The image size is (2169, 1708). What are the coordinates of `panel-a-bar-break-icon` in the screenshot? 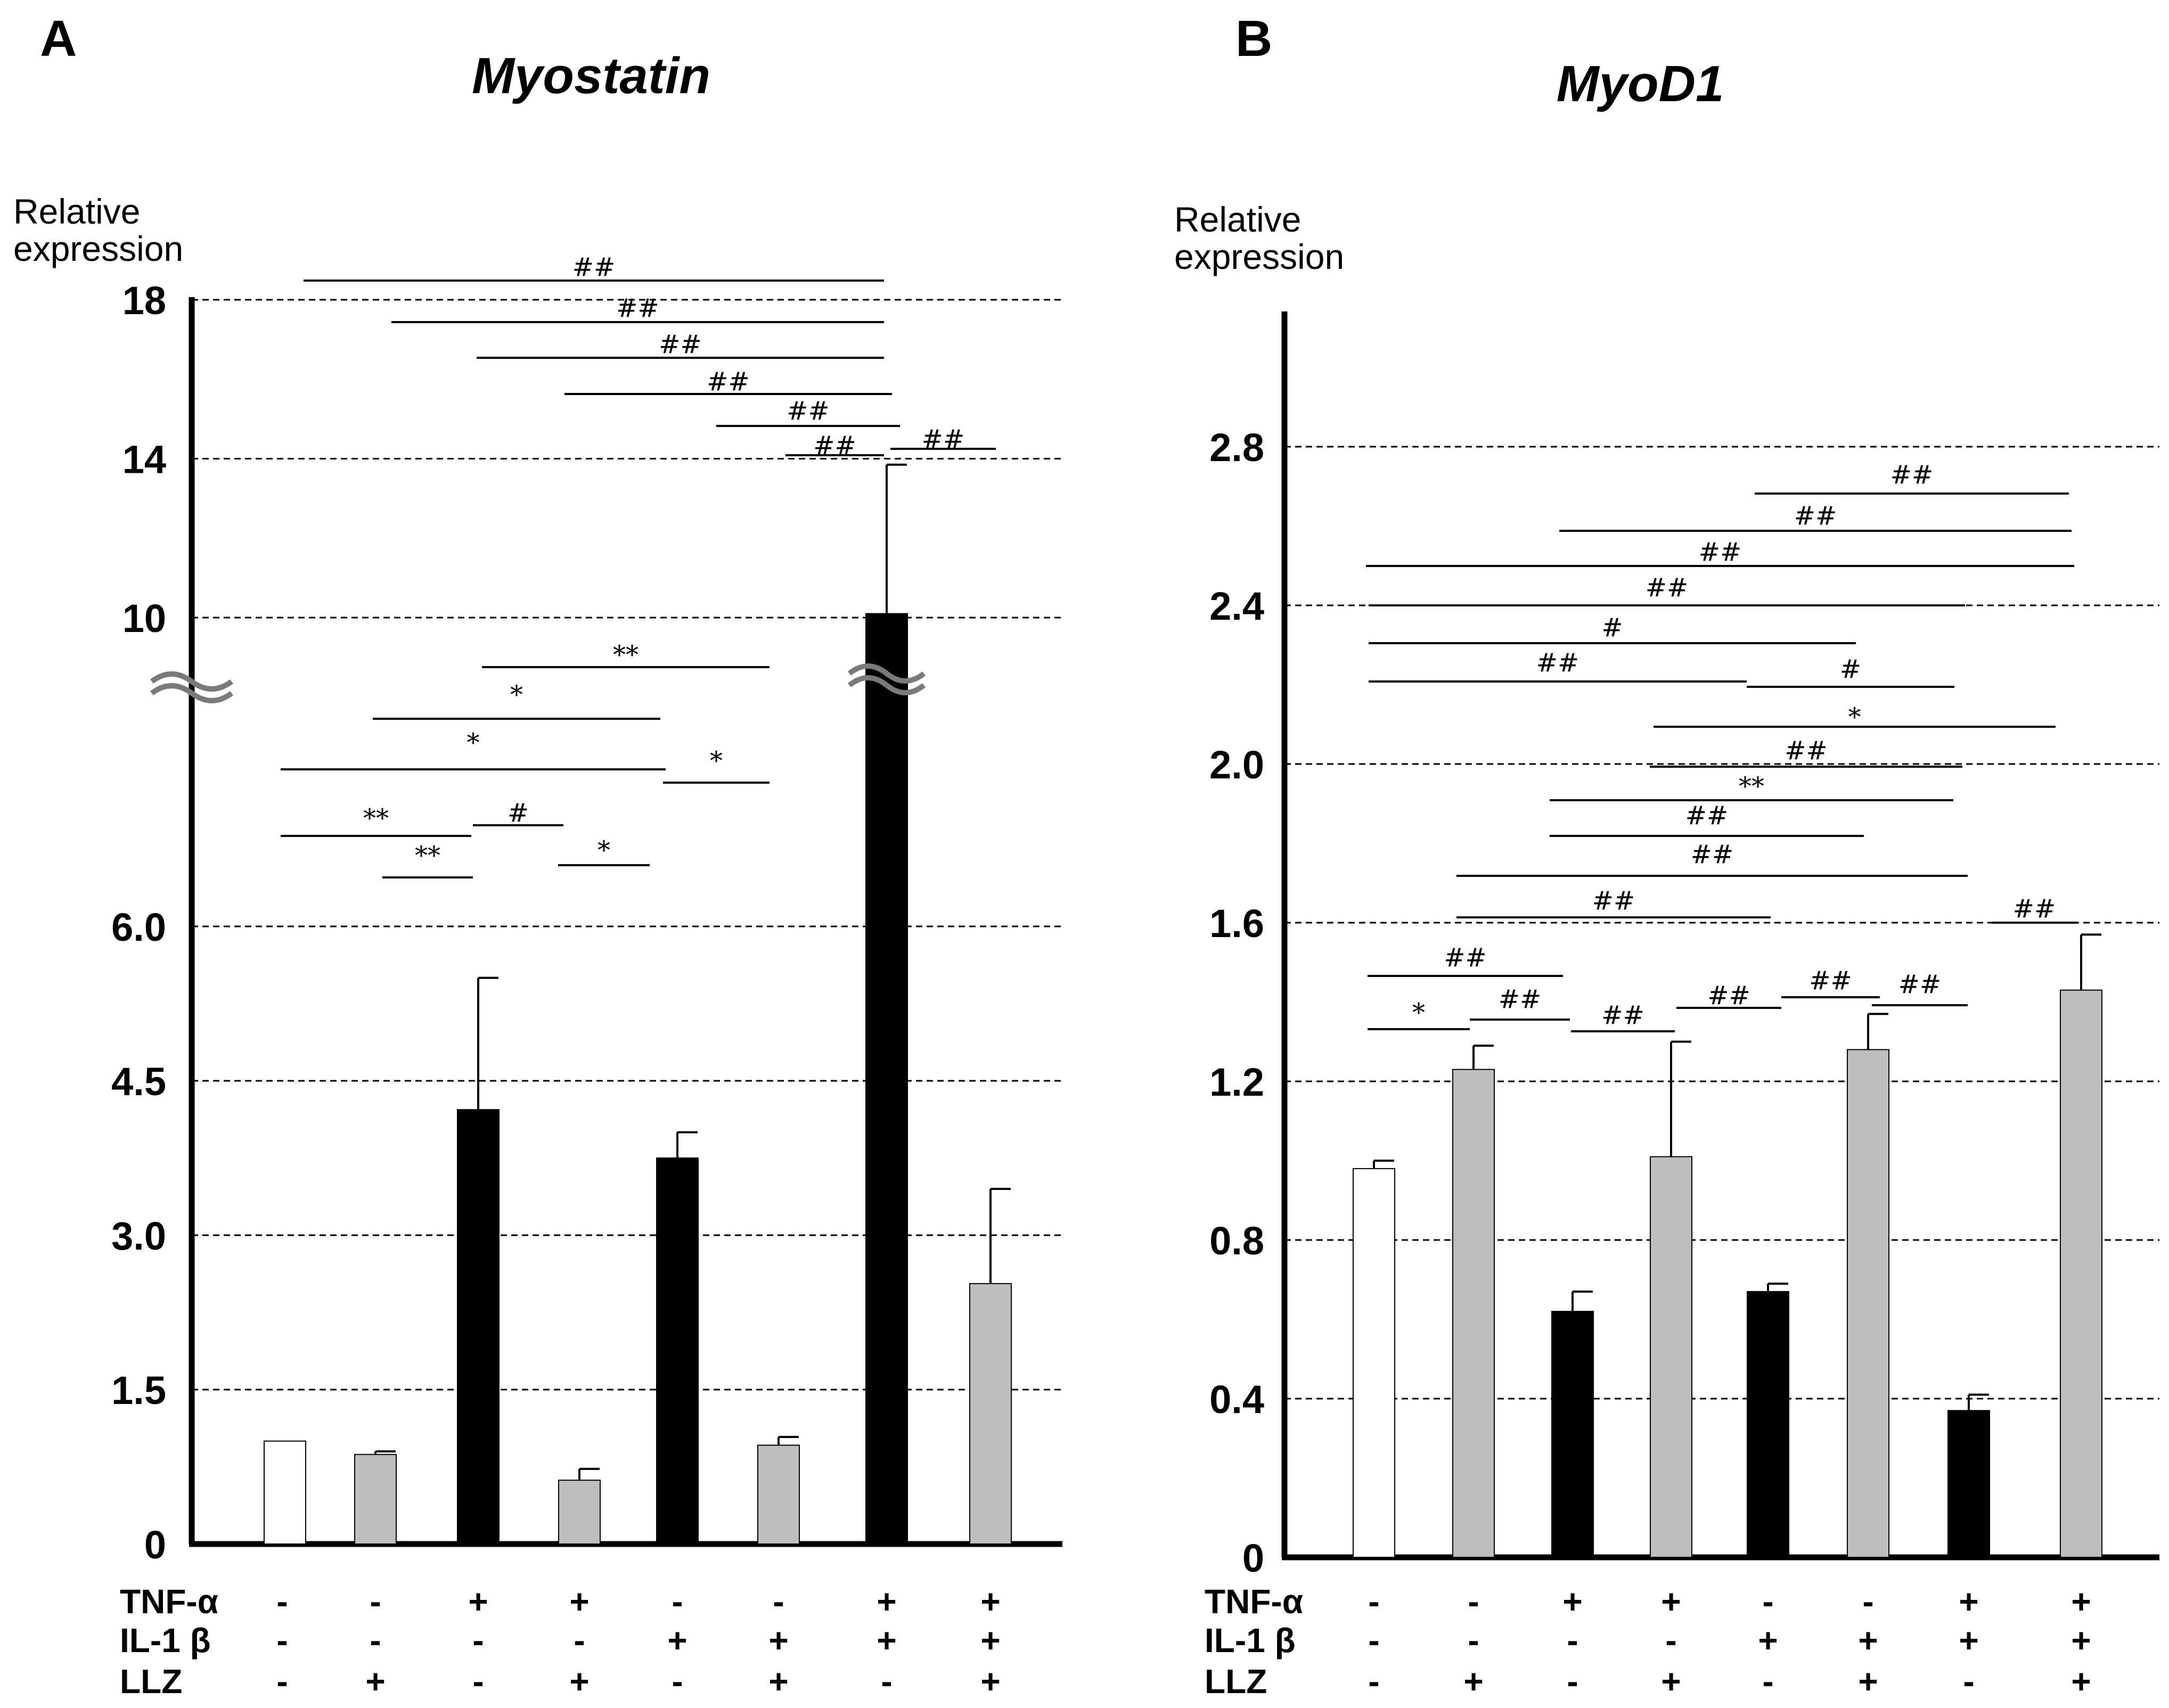 It's located at (886, 673).